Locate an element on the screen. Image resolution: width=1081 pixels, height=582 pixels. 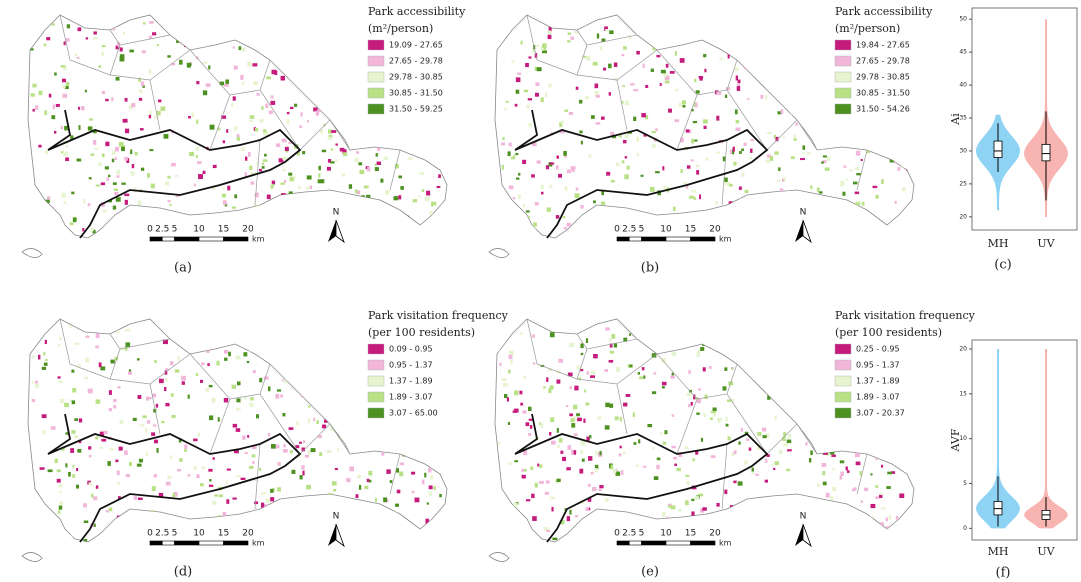
scale-label: 20 is located at coordinates (715, 230).